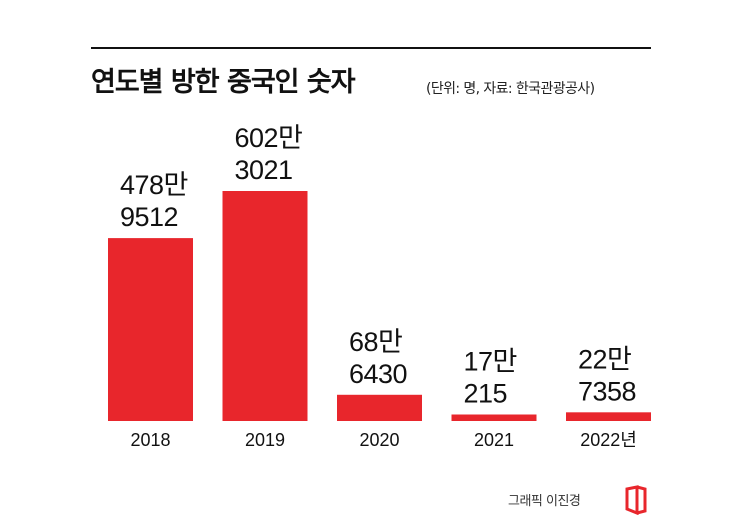  What do you see at coordinates (378, 374) in the screenshot?
I see `bar-value-label: 6430` at bounding box center [378, 374].